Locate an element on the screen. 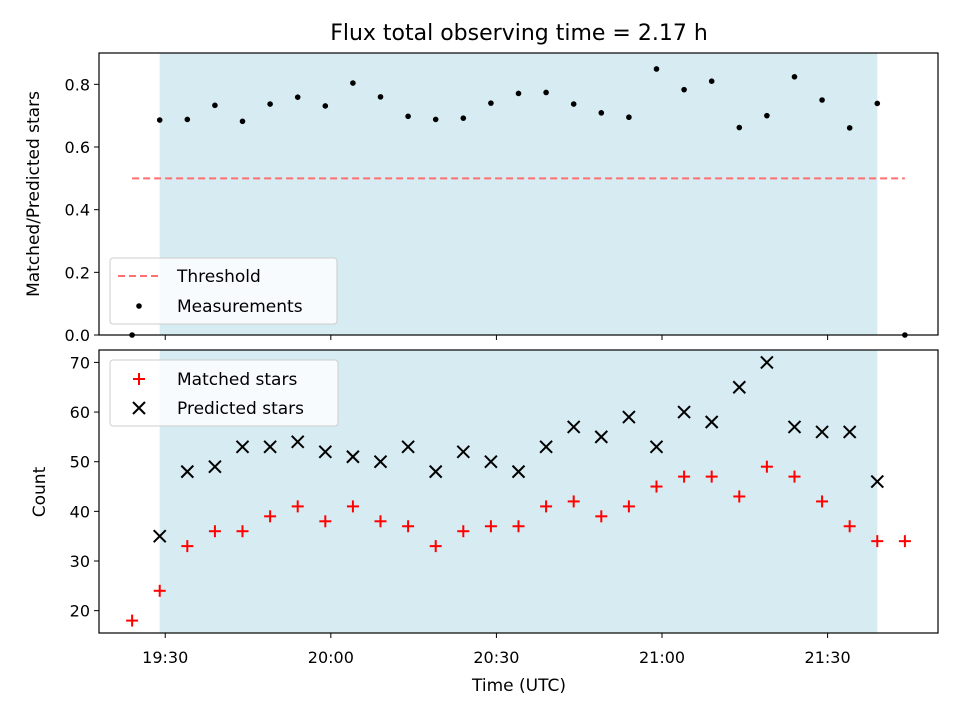 This screenshot has width=960, height=720. chart-title: Flux total observing time = 2.17 h is located at coordinates (519, 33).